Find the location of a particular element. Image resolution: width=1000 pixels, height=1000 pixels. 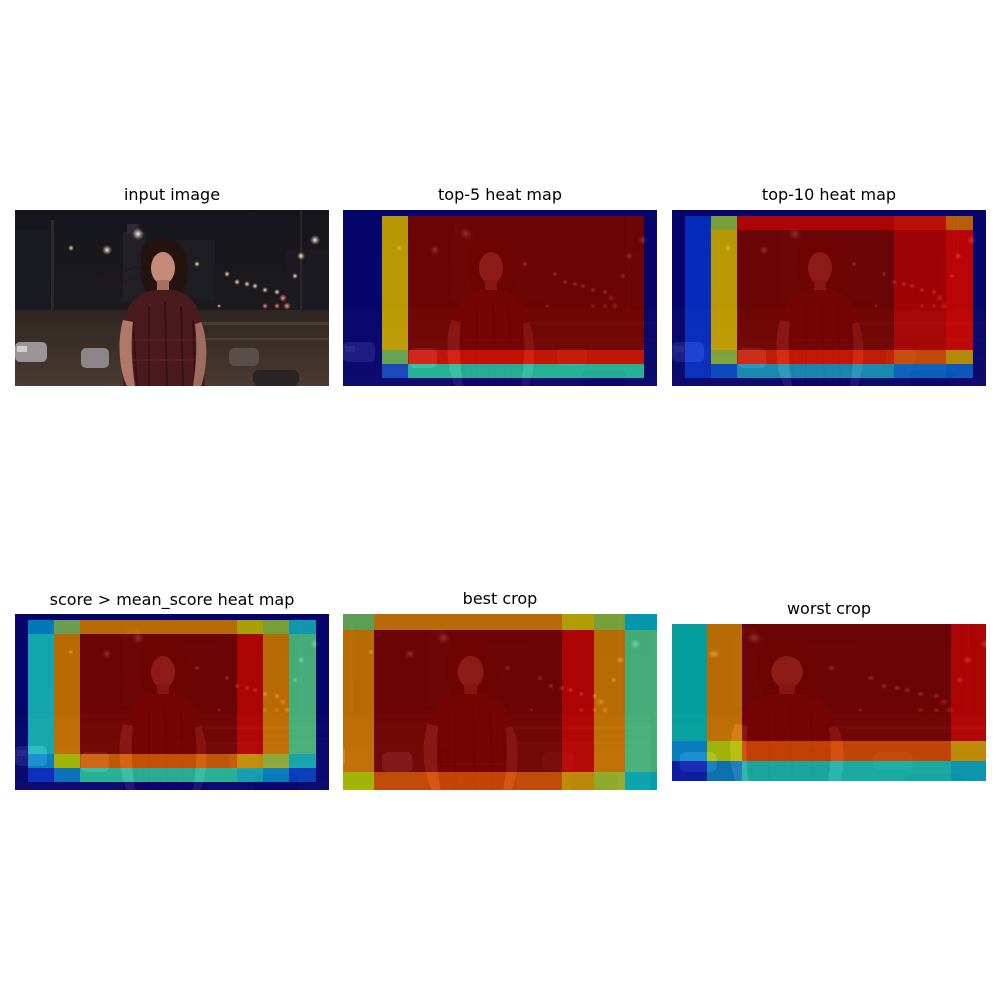

panel-title-top5: top-5 heat map is located at coordinates (500, 194).